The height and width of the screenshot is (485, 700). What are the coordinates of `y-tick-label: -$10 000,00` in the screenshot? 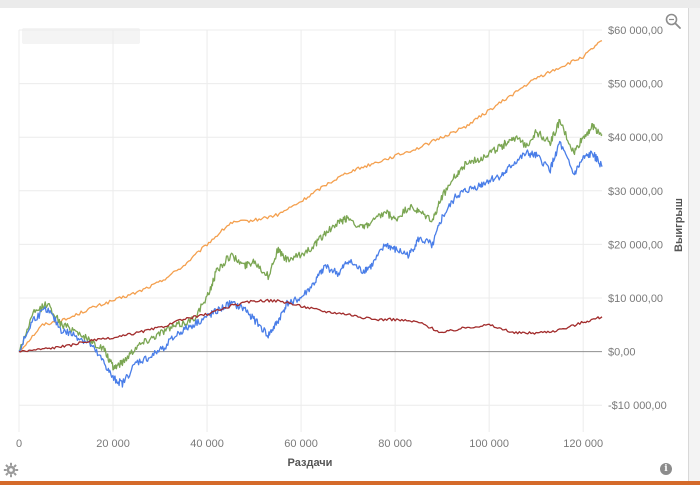 It's located at (637, 406).